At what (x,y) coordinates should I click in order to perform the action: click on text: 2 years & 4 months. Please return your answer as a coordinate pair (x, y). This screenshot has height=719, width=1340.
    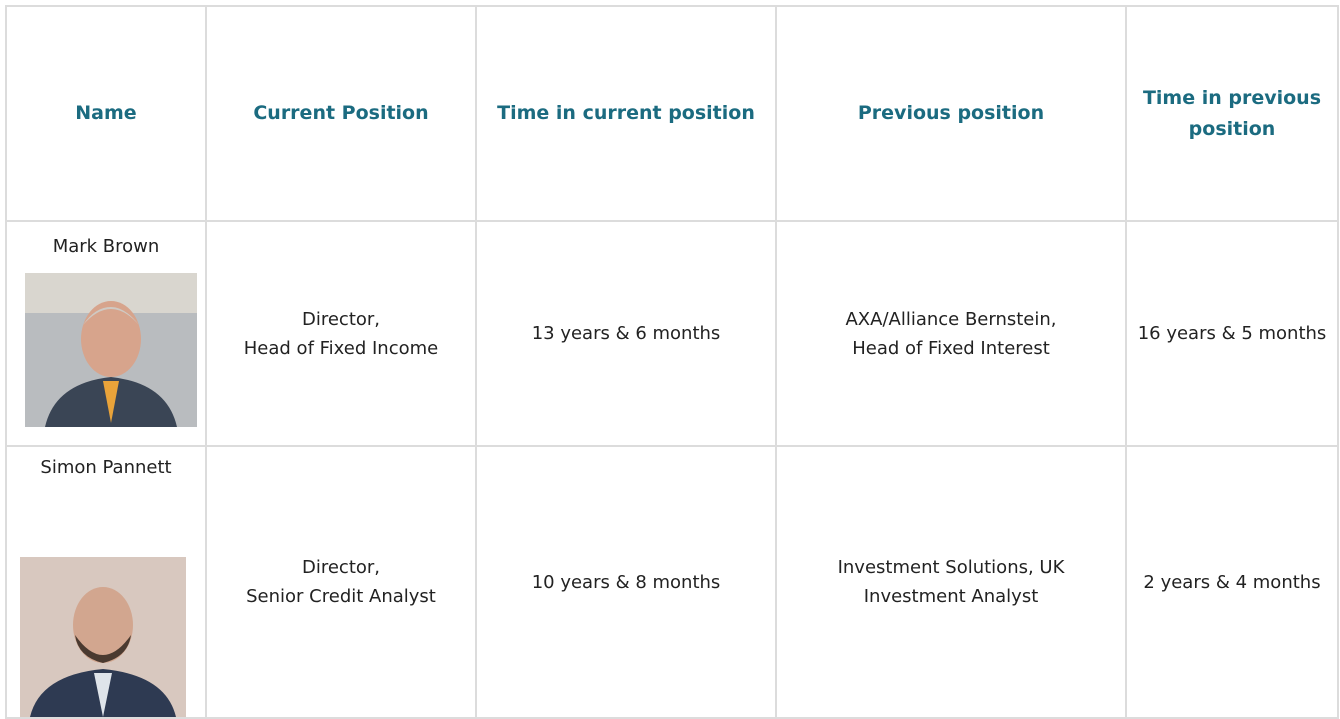
    Looking at the image, I should click on (1232, 582).